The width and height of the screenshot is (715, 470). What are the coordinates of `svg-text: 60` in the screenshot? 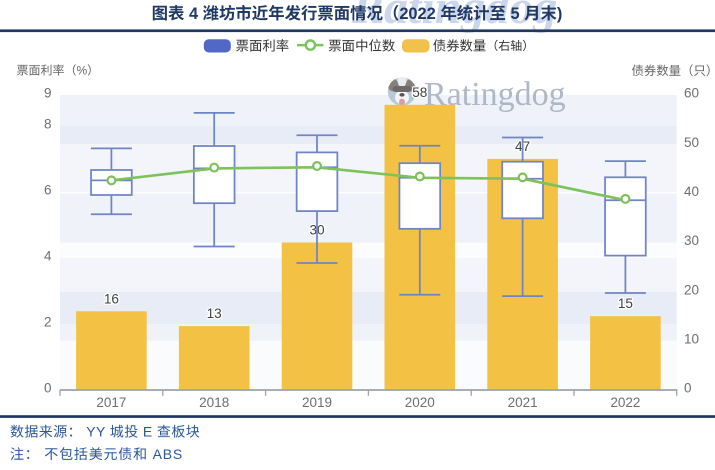 It's located at (691, 93).